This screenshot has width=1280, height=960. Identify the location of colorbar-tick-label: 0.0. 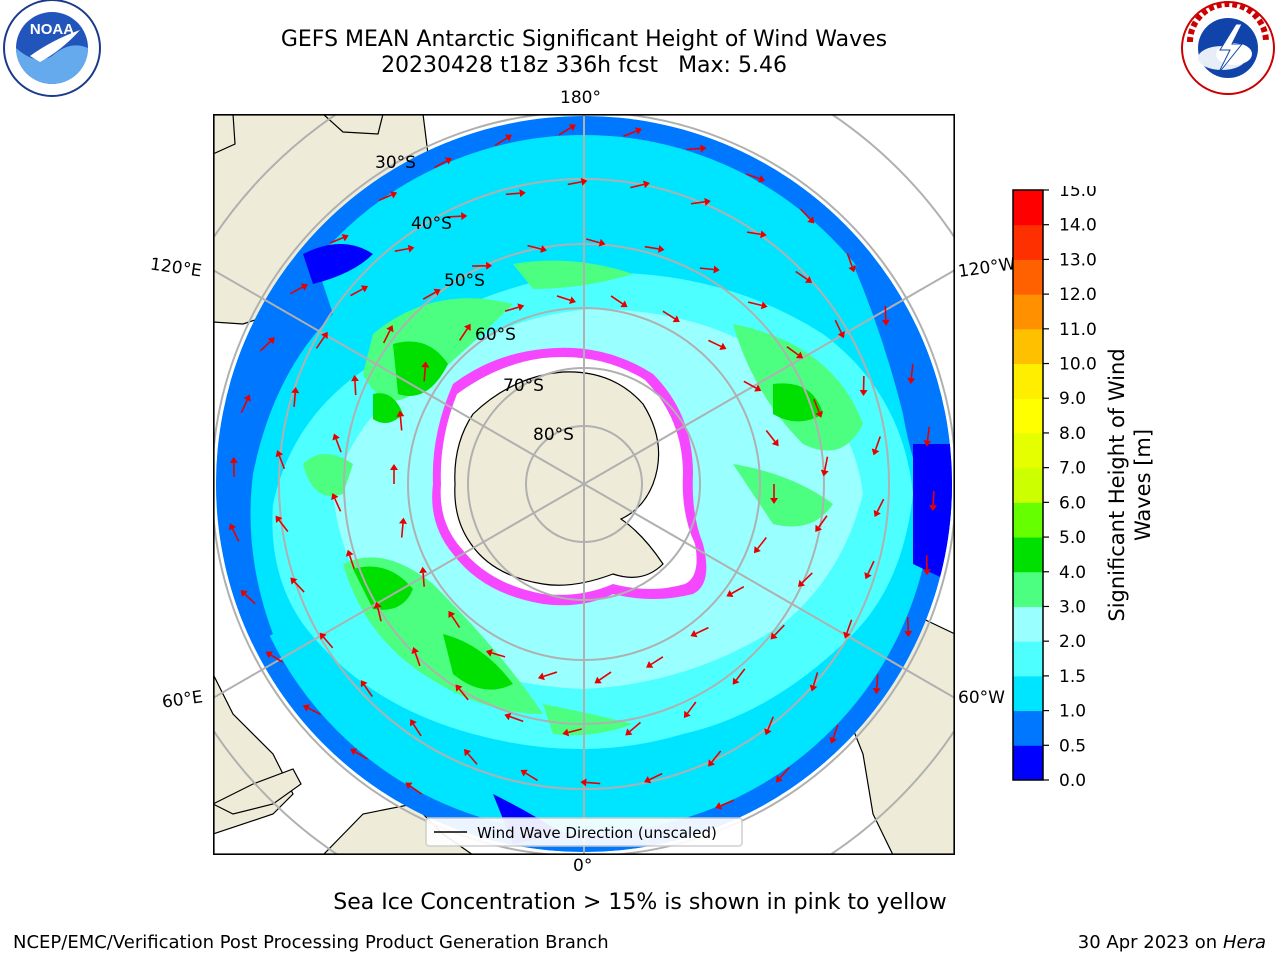
(1072, 778).